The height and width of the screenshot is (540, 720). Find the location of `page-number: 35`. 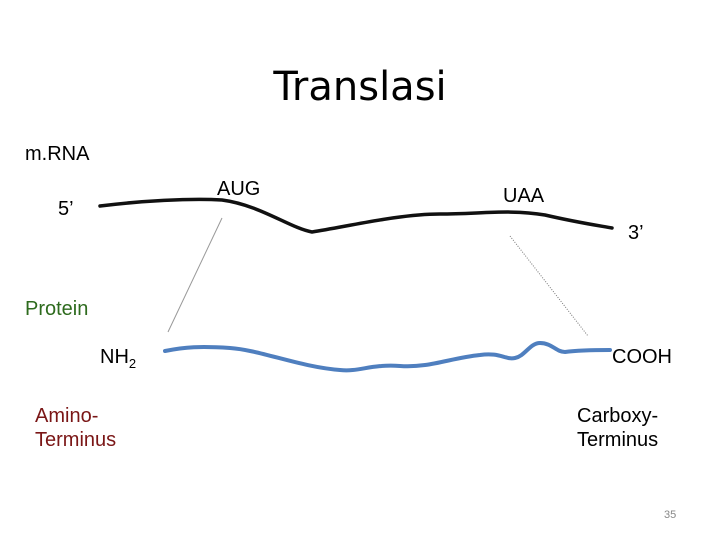

page-number: 35 is located at coordinates (670, 515).